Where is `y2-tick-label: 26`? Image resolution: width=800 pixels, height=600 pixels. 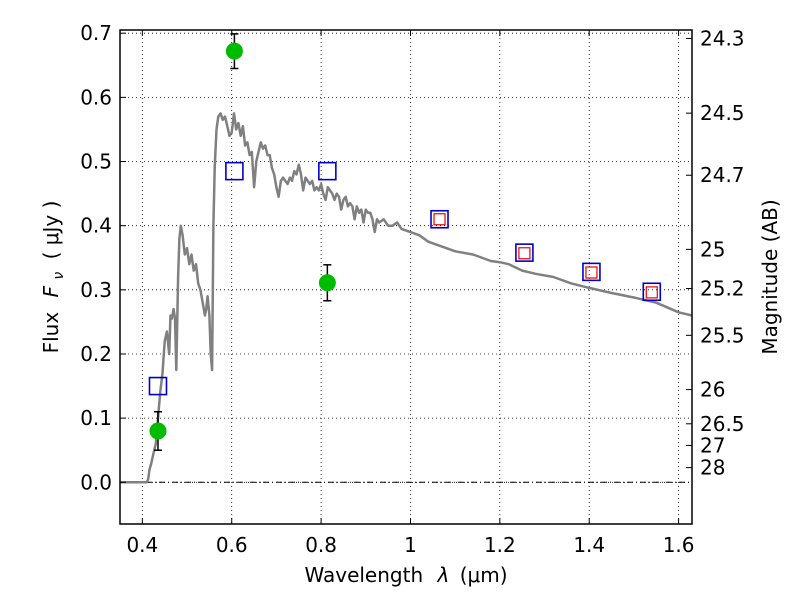 y2-tick-label: 26 is located at coordinates (712, 390).